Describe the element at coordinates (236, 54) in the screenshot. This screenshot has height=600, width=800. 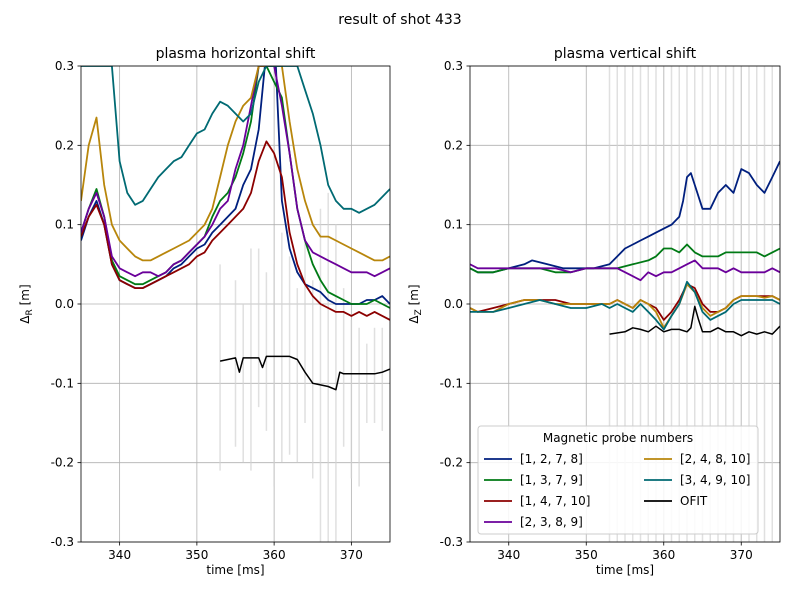
I see `panel-title: plasma horizontal shift` at that location.